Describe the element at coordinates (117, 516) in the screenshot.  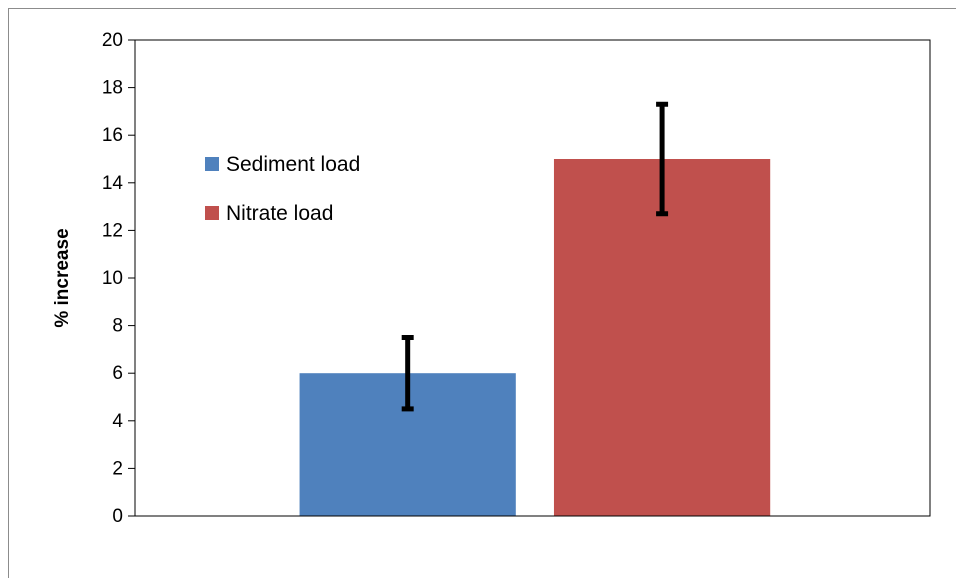
I see `y-tick-label: 0` at that location.